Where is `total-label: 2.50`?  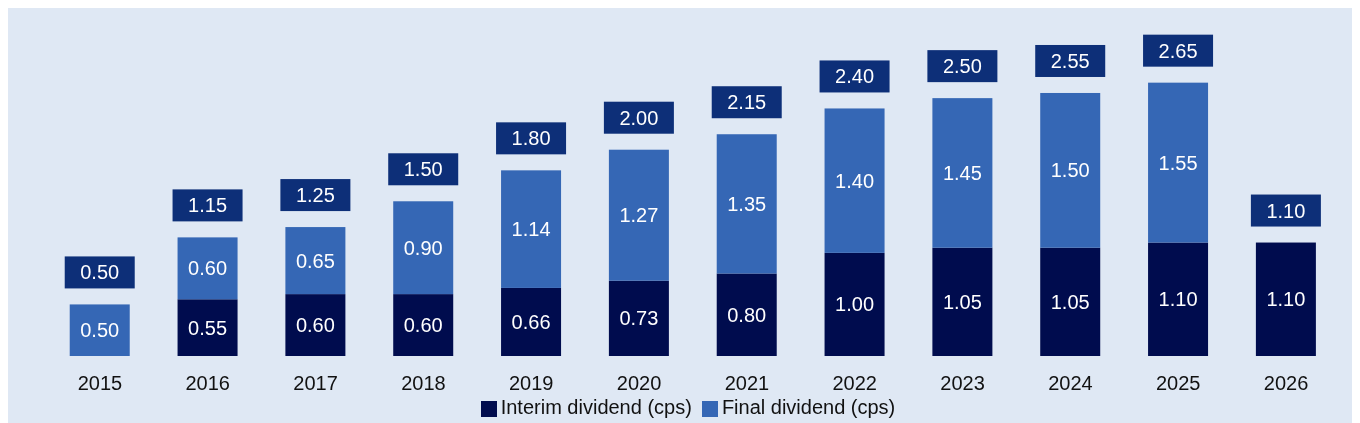
total-label: 2.50 is located at coordinates (962, 66).